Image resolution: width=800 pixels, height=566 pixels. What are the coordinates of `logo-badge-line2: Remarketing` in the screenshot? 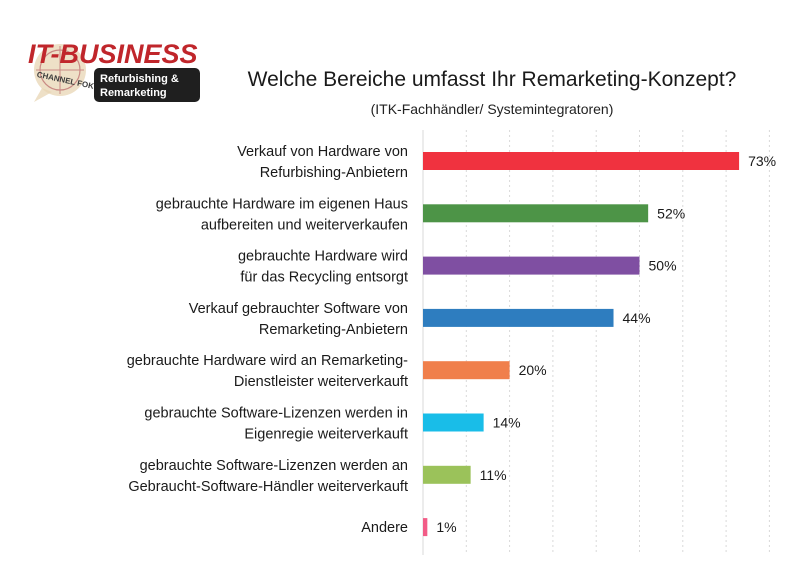 It's located at (133, 93).